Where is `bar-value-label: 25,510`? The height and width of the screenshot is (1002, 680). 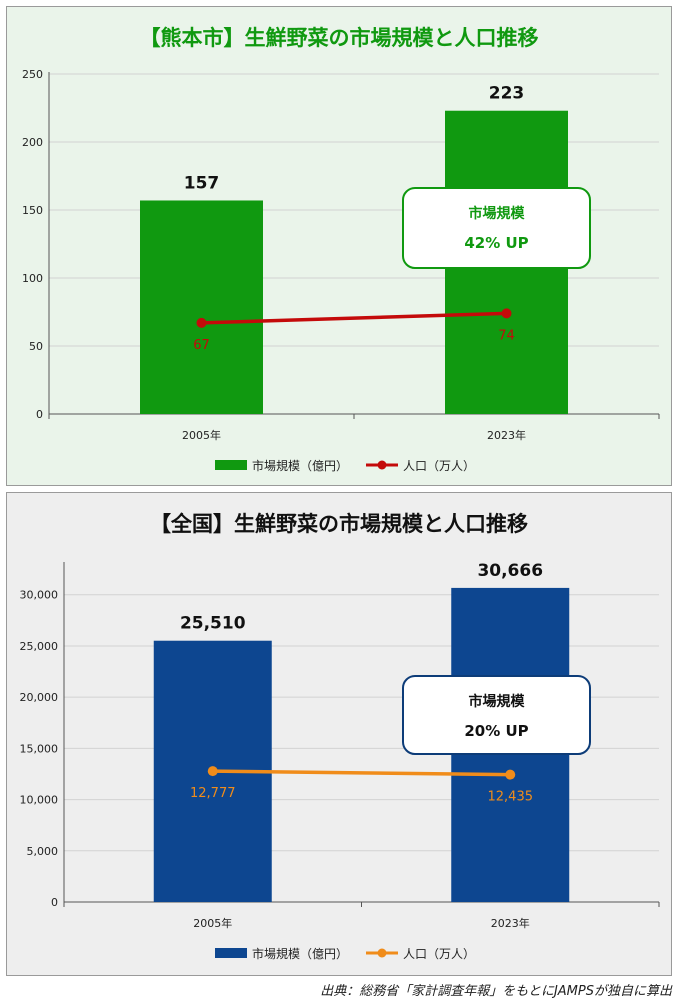
bar-value-label: 25,510 is located at coordinates (213, 624).